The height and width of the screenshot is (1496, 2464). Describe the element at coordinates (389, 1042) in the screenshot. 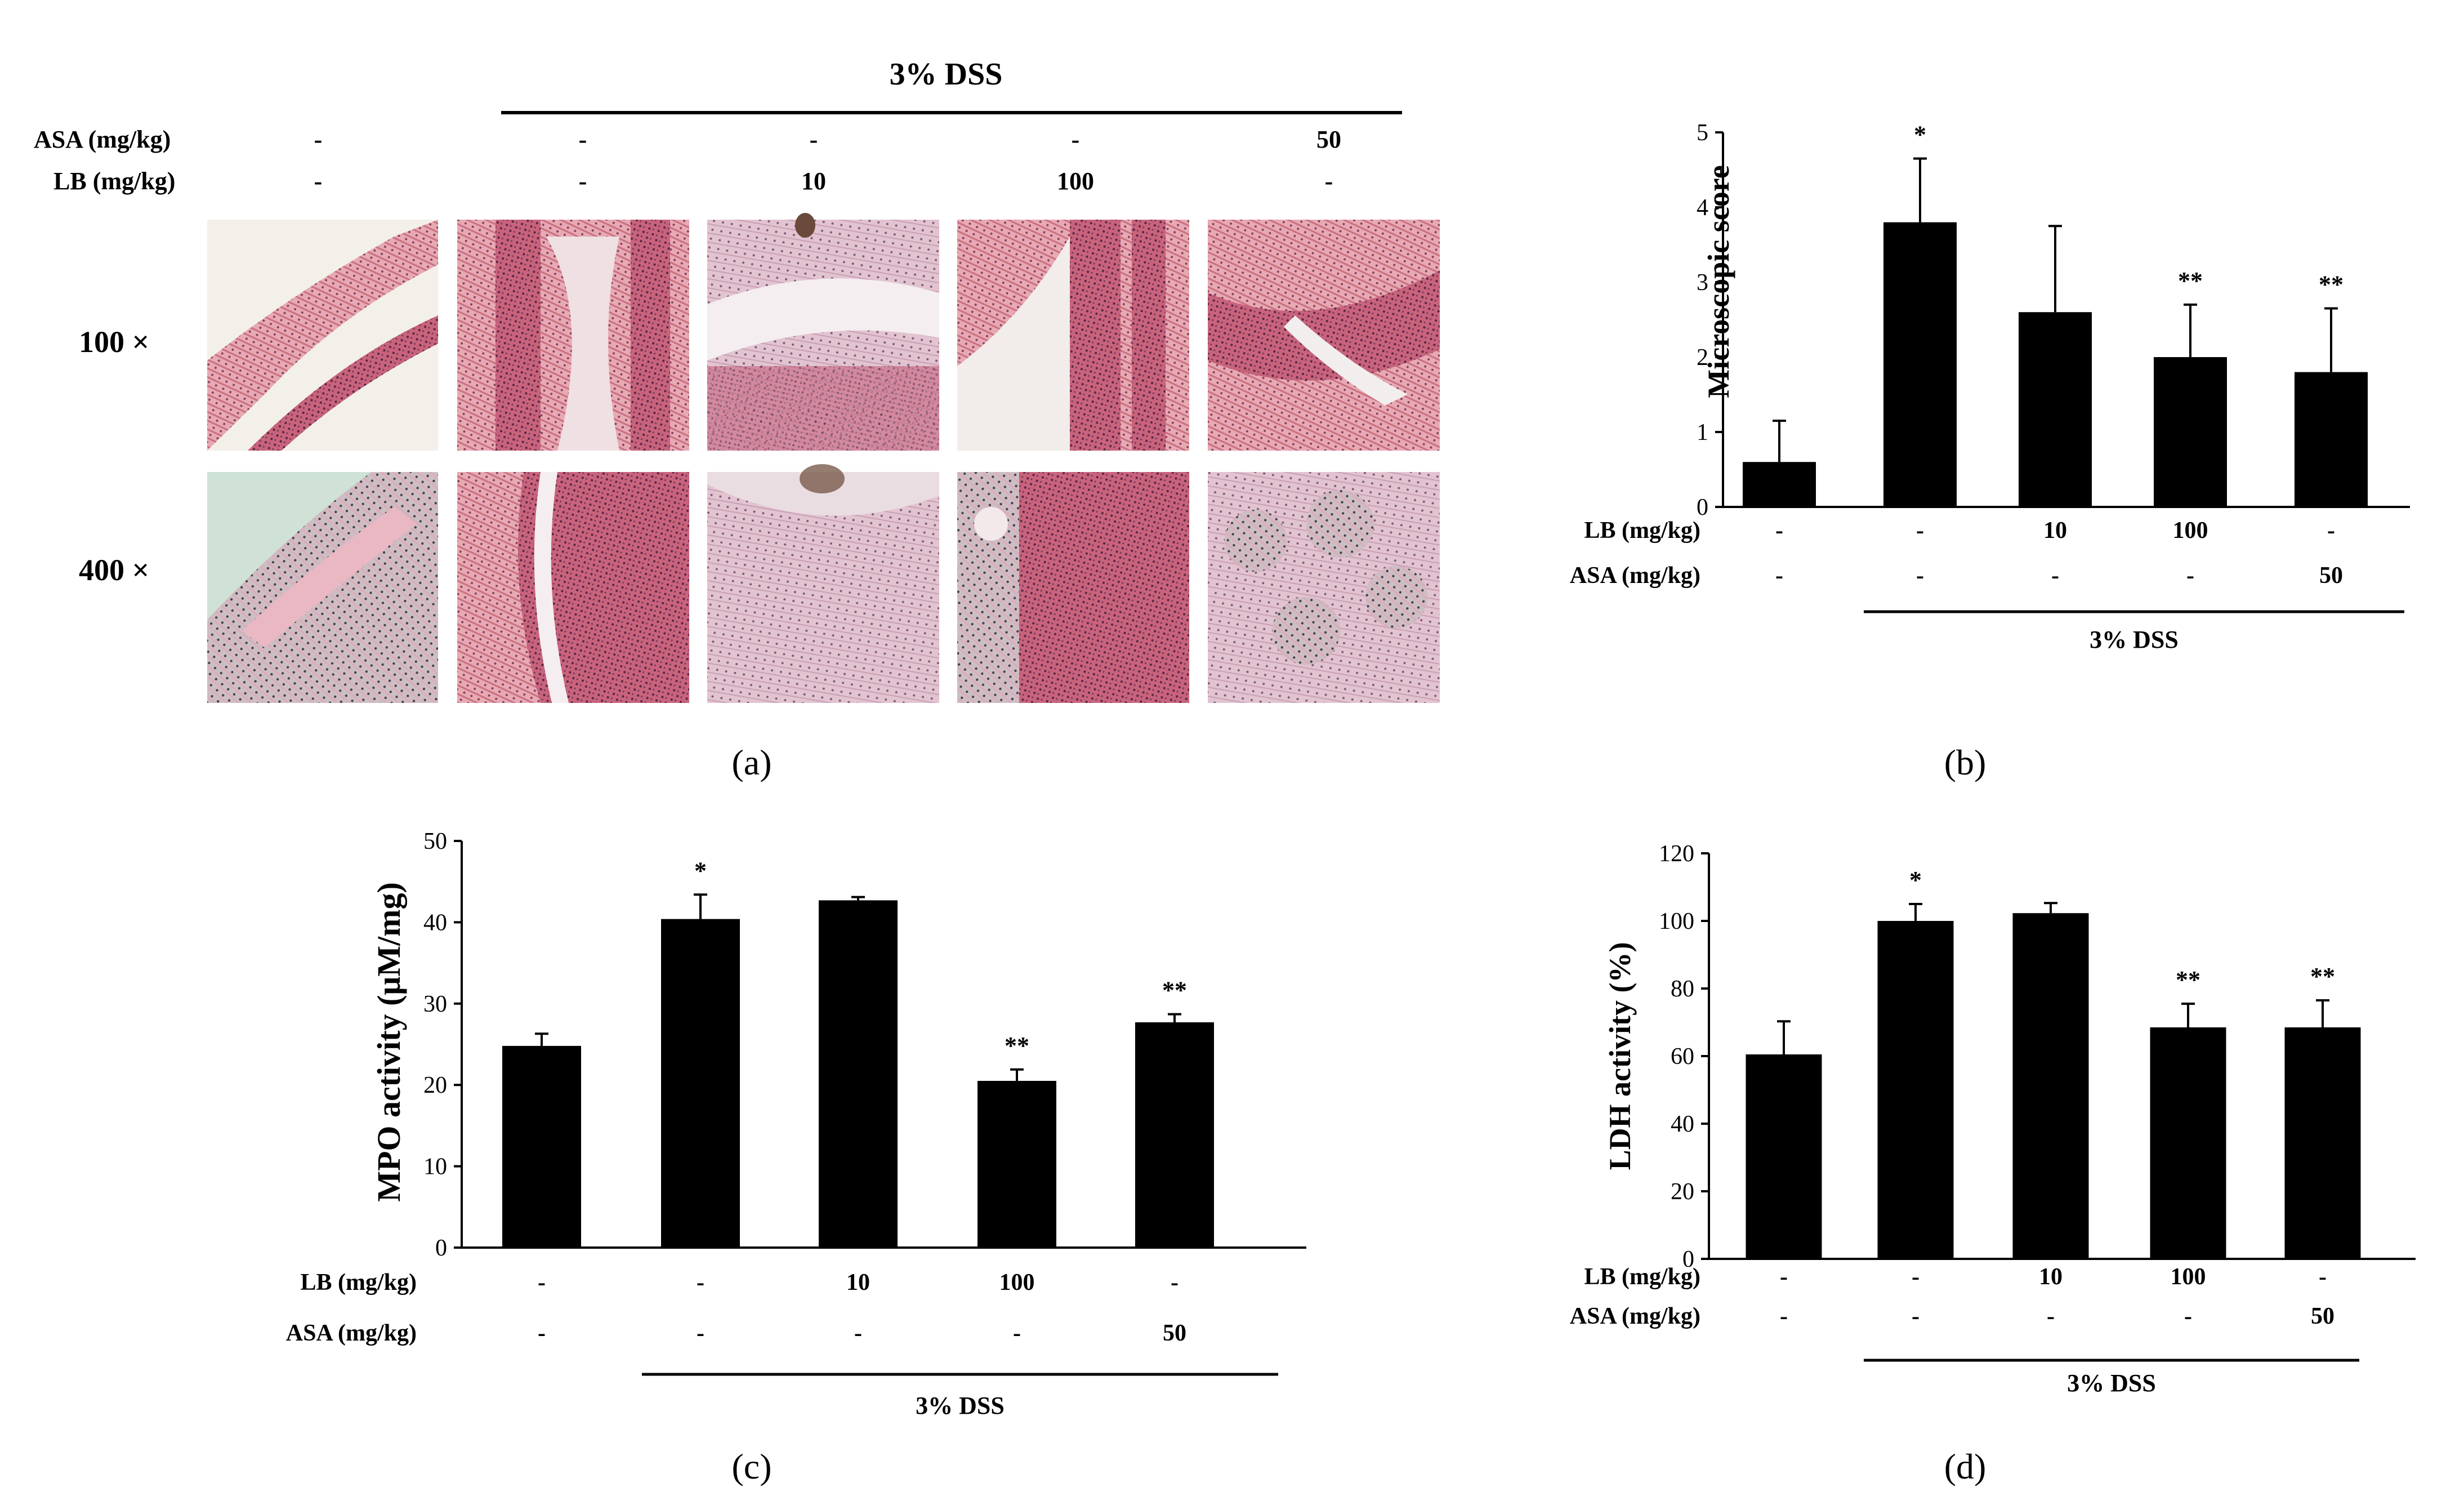

I see `y-axis-label: MPO activity (μM/mg)` at that location.